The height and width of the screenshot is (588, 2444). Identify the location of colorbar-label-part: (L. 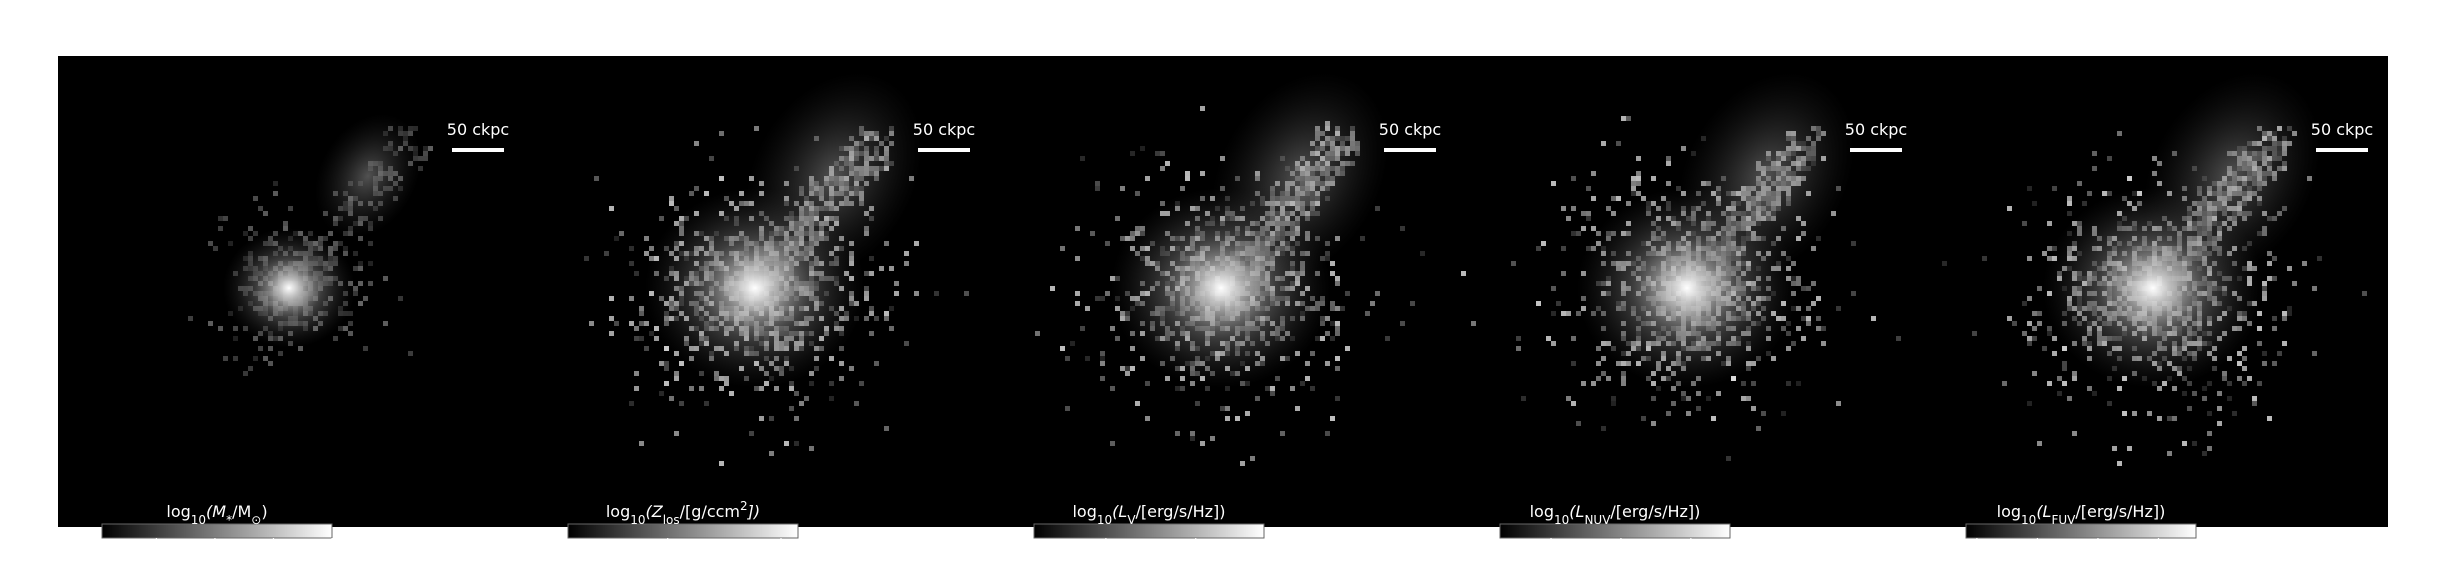
(1119, 511).